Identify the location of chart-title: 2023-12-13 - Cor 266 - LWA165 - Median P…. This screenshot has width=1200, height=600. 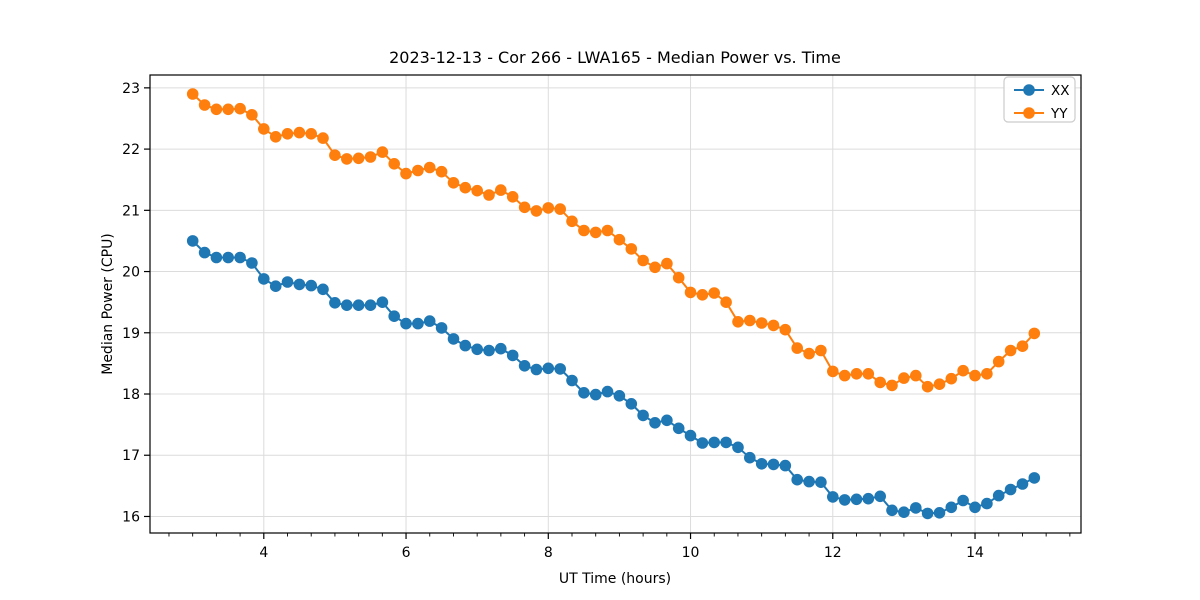
(615, 57).